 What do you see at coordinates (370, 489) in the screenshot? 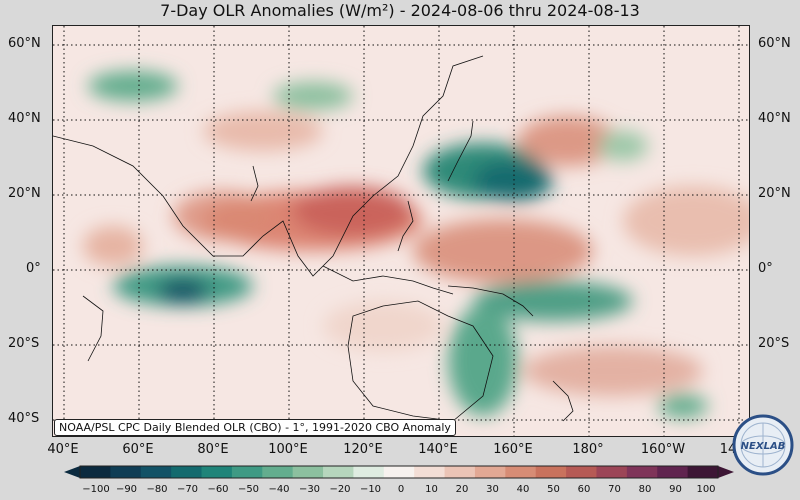
I see `colorbar-tick-label: −10` at bounding box center [370, 489].